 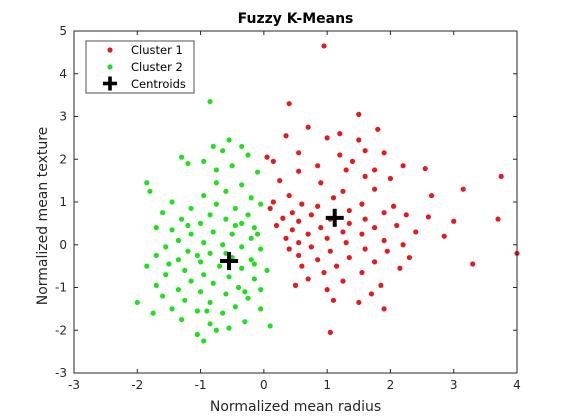 I want to click on chart-title: Fuzzy K-Means, so click(x=296, y=19).